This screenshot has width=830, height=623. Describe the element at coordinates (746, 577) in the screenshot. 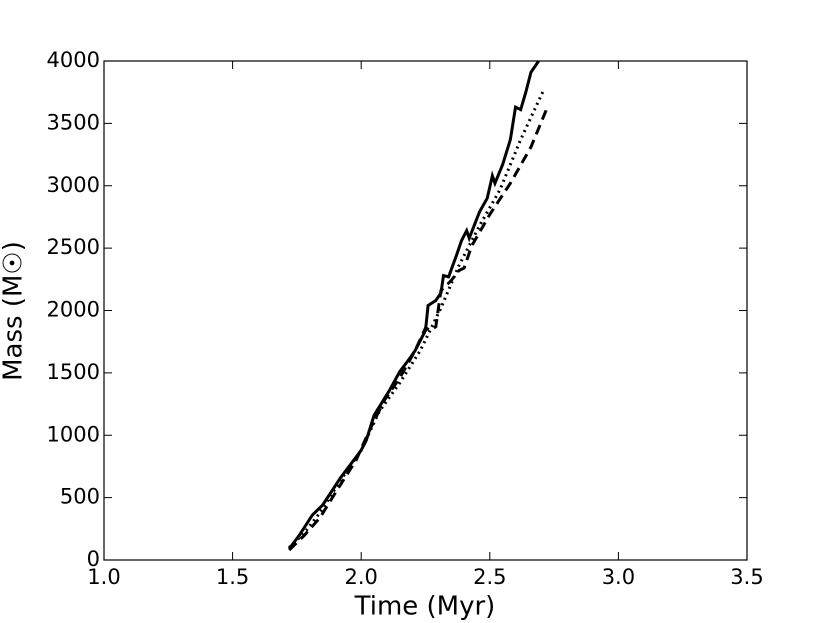

I see `x-tick-label: 3.5` at that location.